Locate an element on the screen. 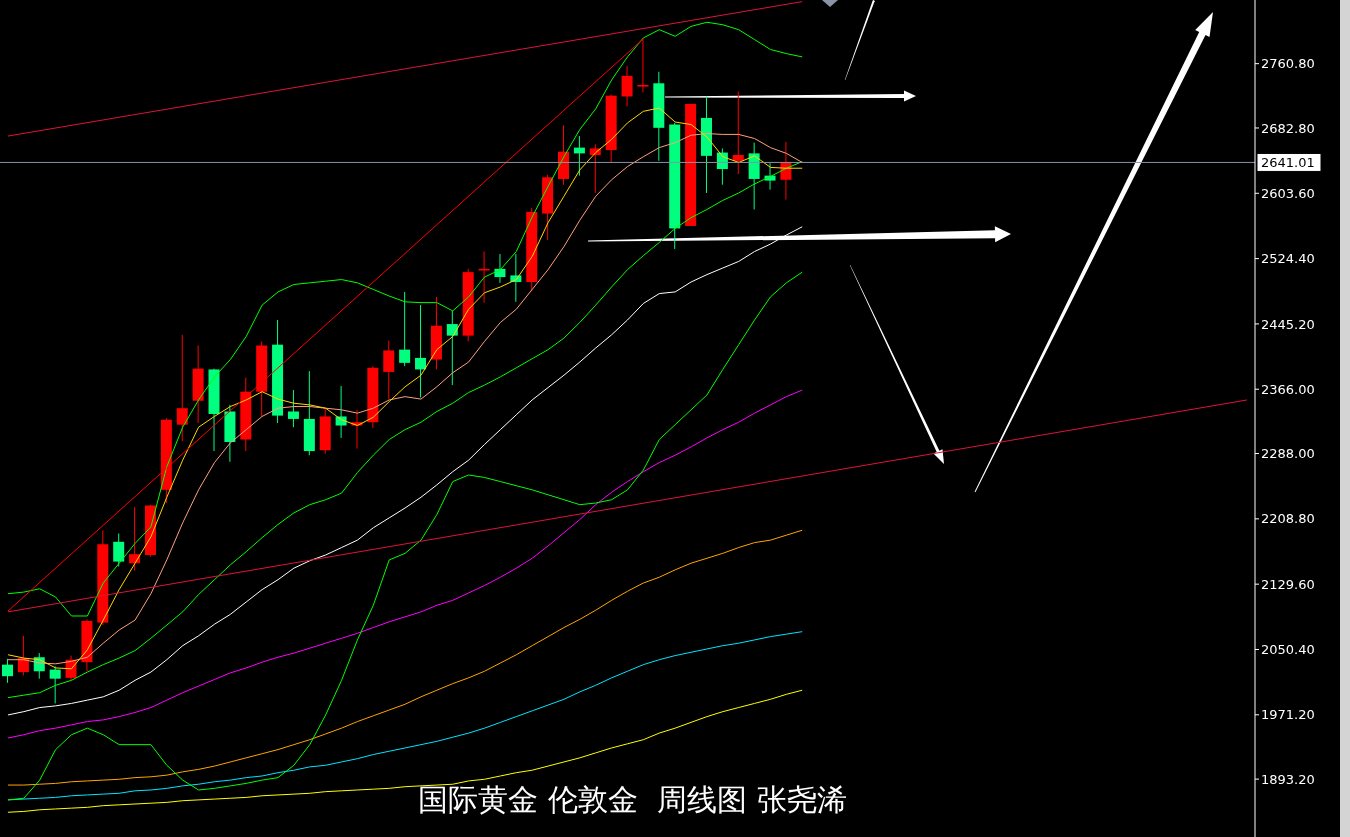 This screenshot has width=1350, height=837. y-tick-label: 2050.40 is located at coordinates (1288, 650).